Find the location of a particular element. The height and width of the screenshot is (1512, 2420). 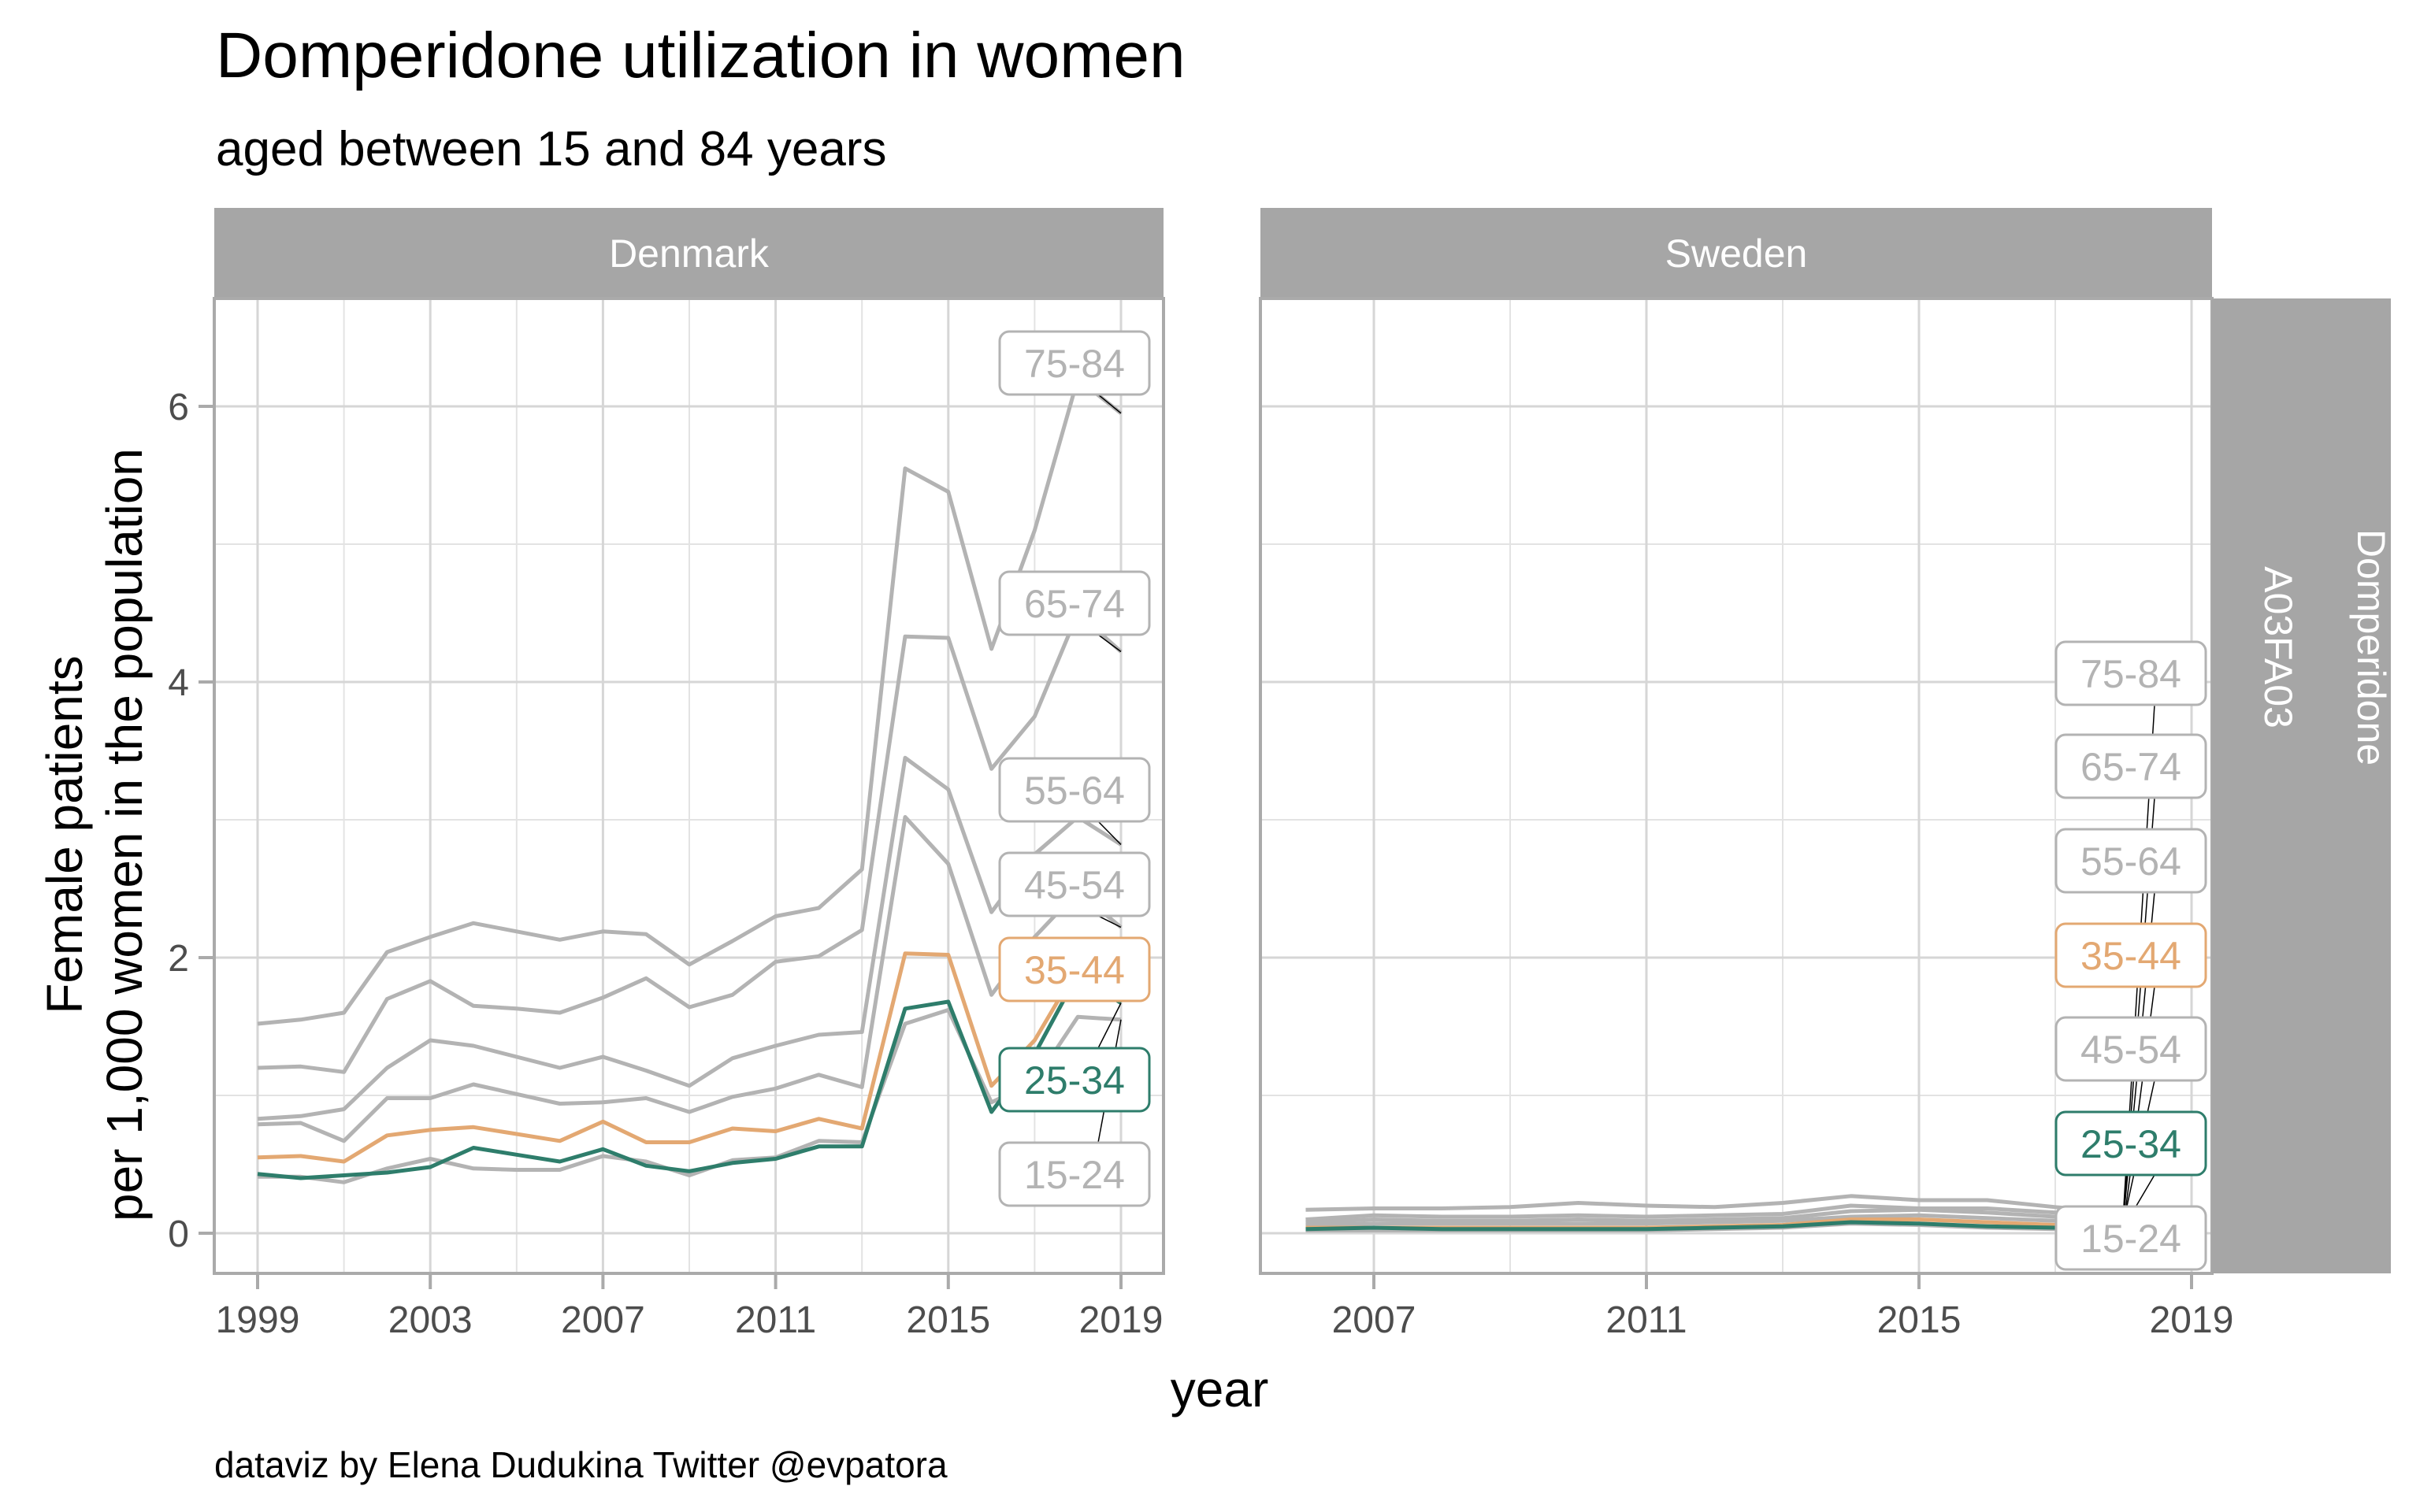

series-lines is located at coordinates (1714, 1213).